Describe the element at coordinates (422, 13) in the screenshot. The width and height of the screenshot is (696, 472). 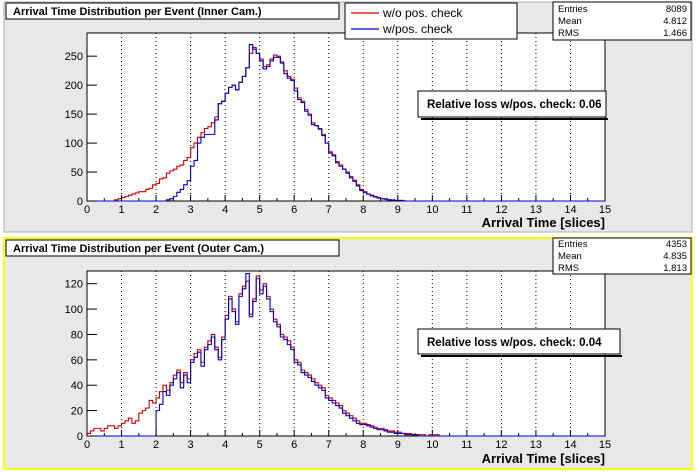
I see `legend-label-without-check: w/o pos. check` at that location.